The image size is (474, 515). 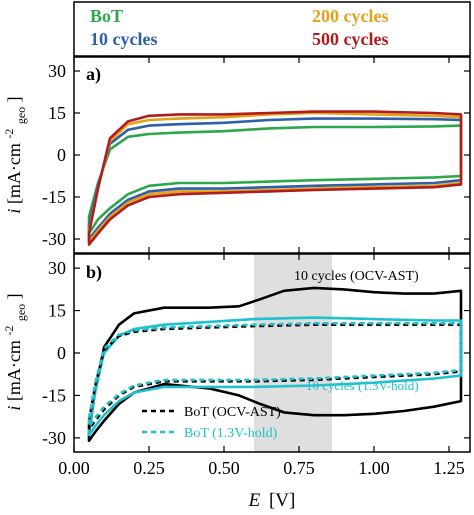 I want to click on legend-frame, so click(x=272, y=29).